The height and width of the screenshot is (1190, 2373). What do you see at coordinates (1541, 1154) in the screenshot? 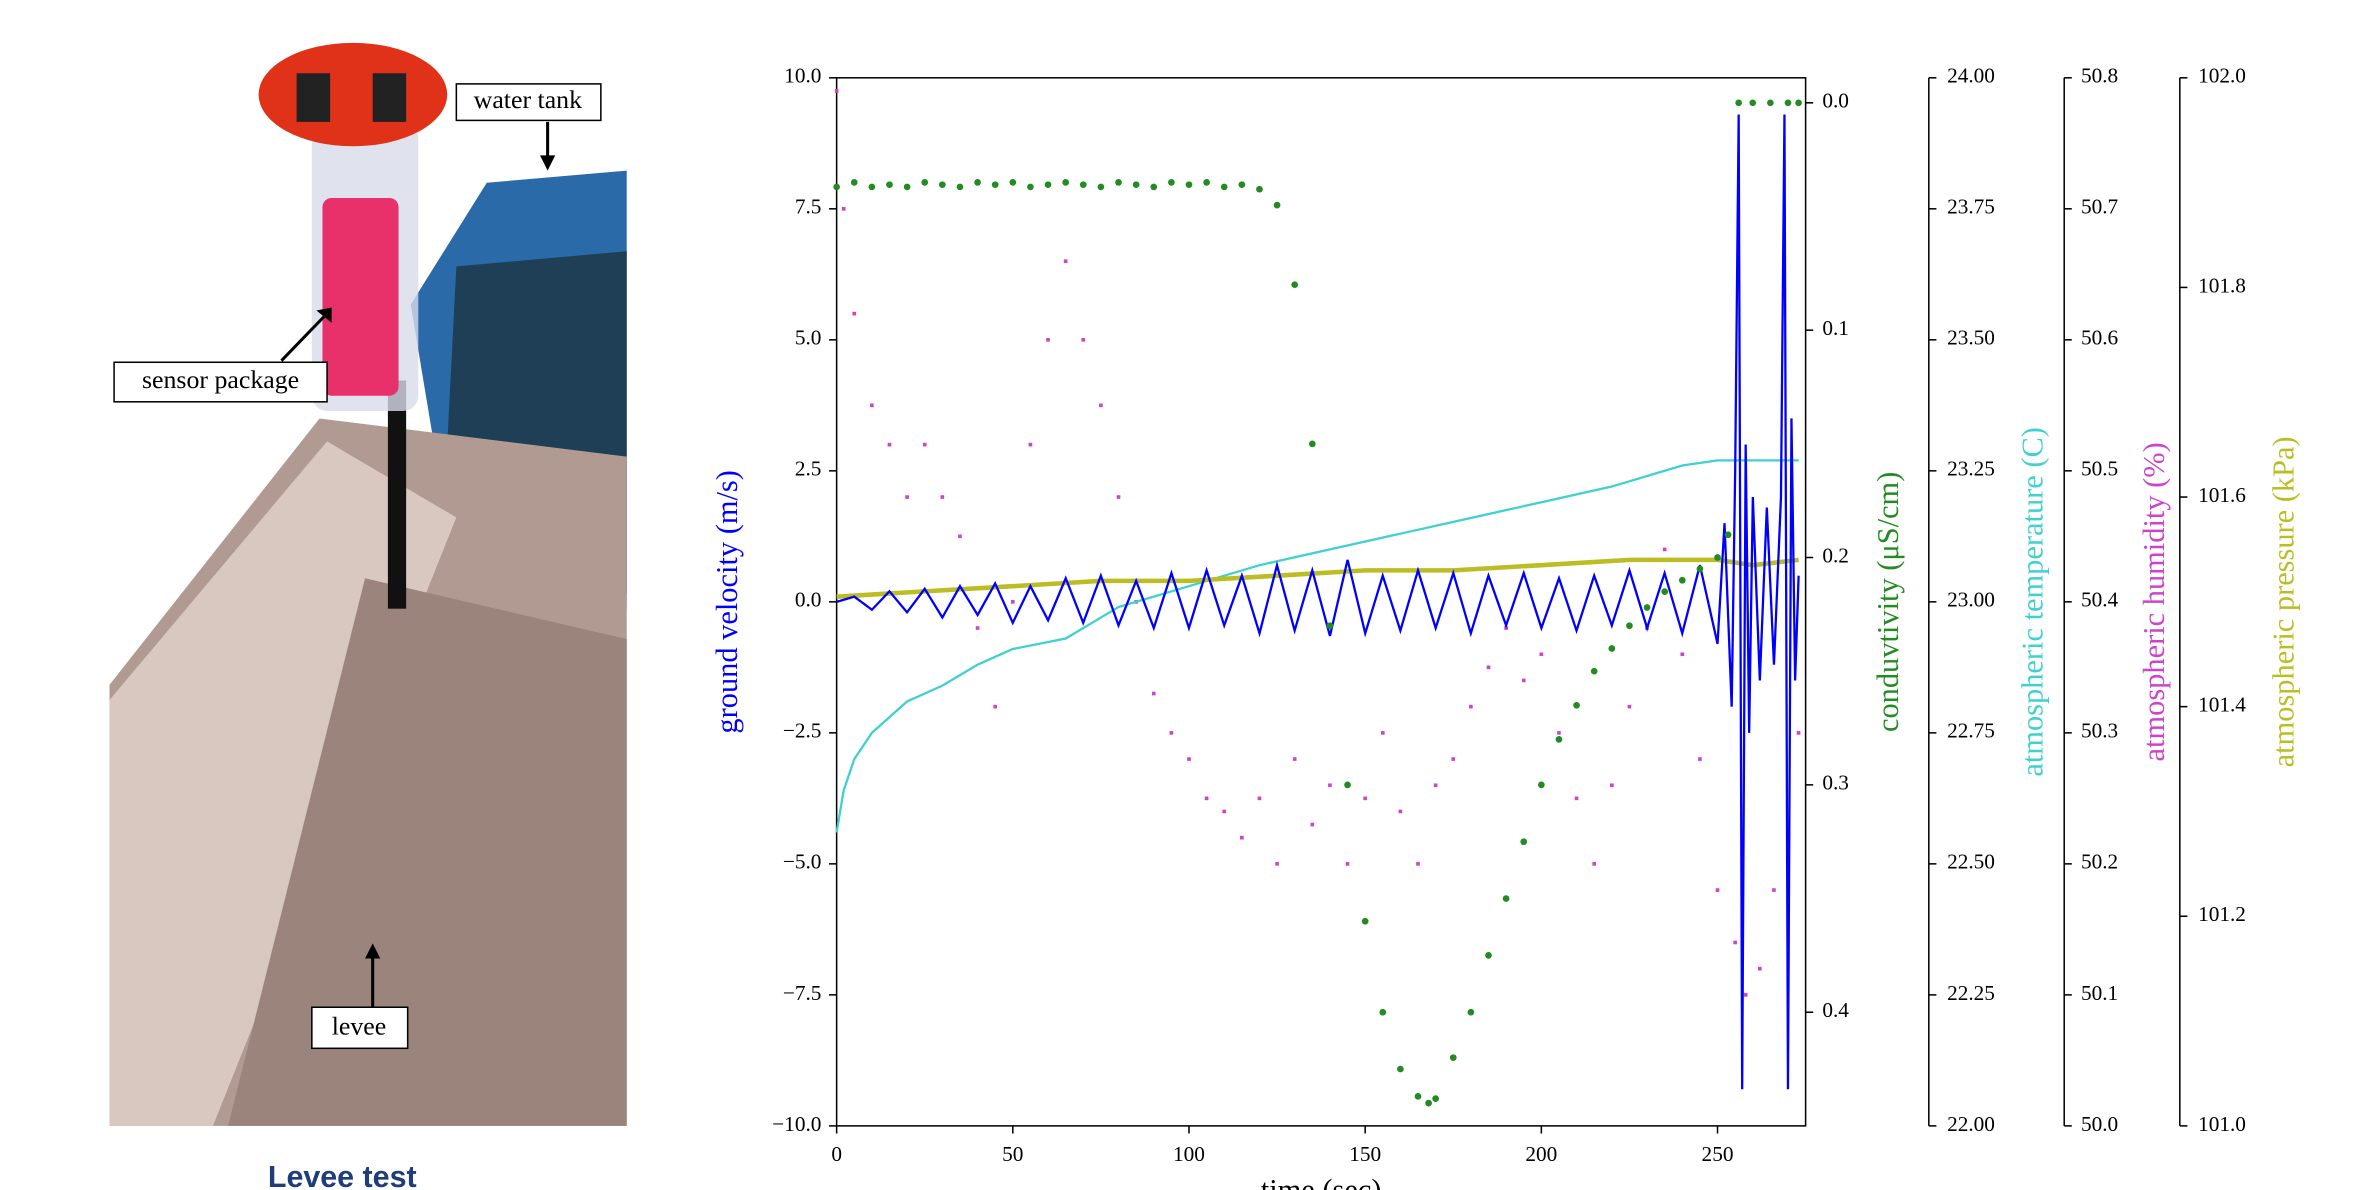
I see `x-tick-label: 200` at bounding box center [1541, 1154].